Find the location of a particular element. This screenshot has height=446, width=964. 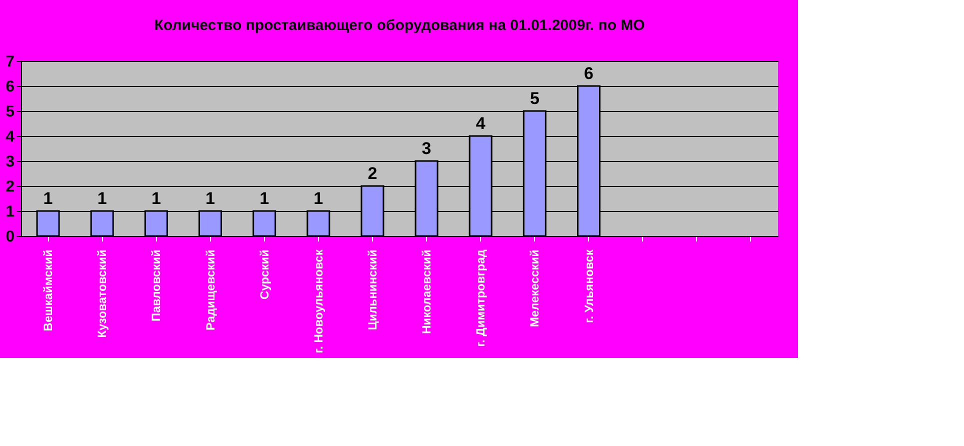

data-label: 5 is located at coordinates (535, 98).